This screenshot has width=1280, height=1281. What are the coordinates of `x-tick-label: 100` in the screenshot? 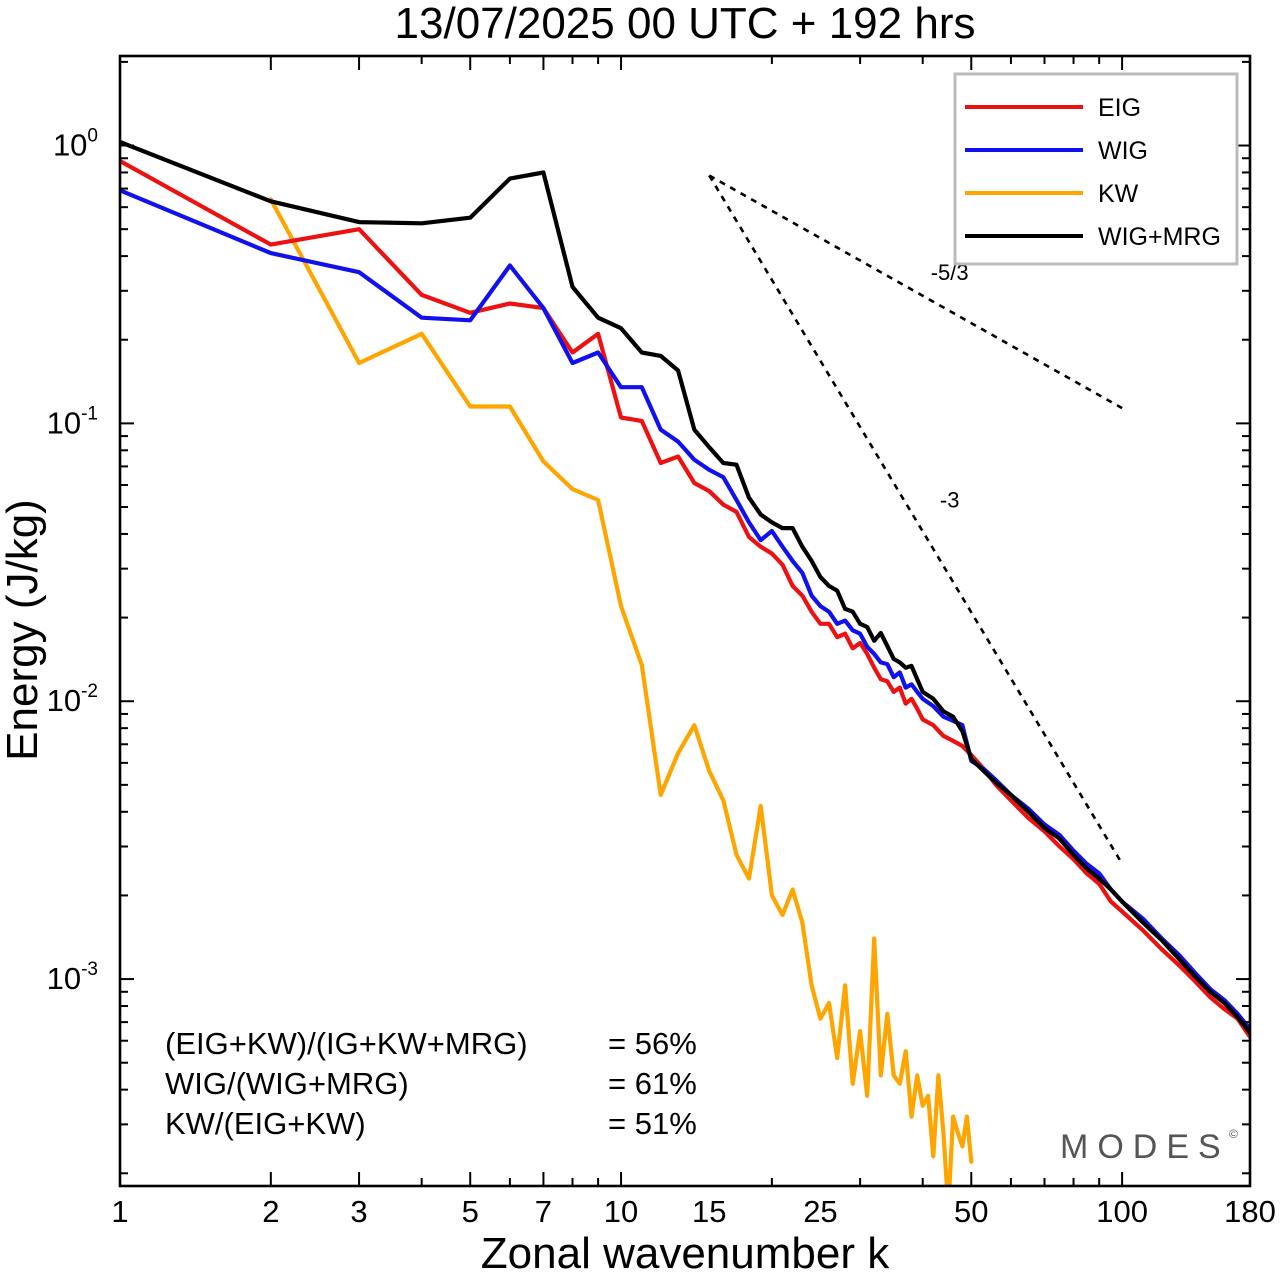 It's located at (1122, 1211).